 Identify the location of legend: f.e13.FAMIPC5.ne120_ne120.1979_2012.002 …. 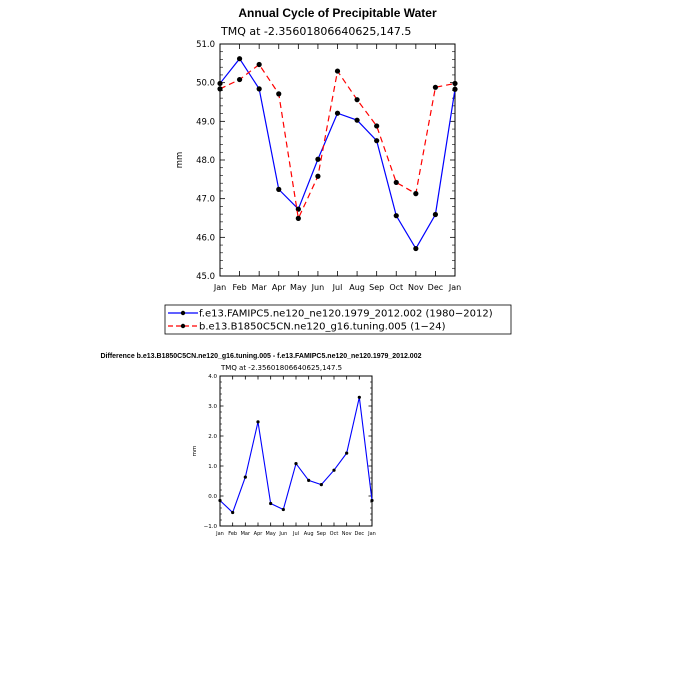
(338, 319).